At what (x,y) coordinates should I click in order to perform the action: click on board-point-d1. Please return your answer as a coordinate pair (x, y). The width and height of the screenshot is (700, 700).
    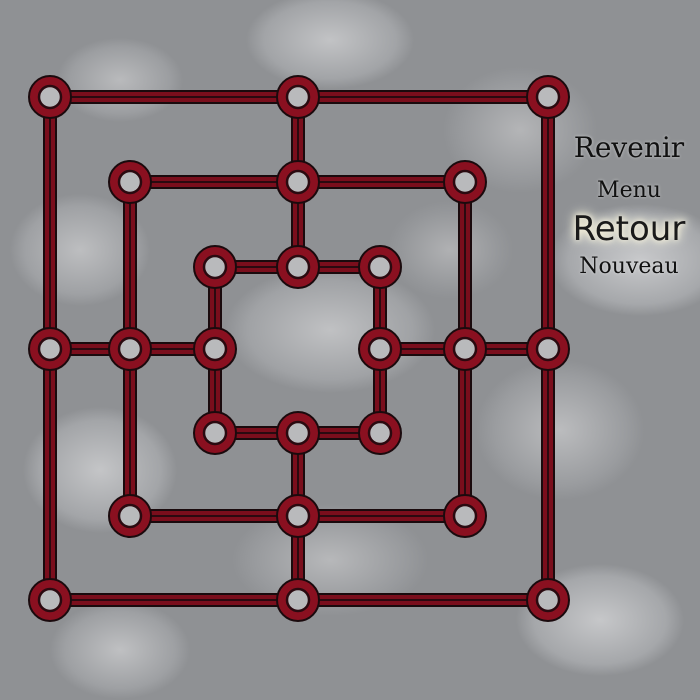
    Looking at the image, I should click on (298, 97).